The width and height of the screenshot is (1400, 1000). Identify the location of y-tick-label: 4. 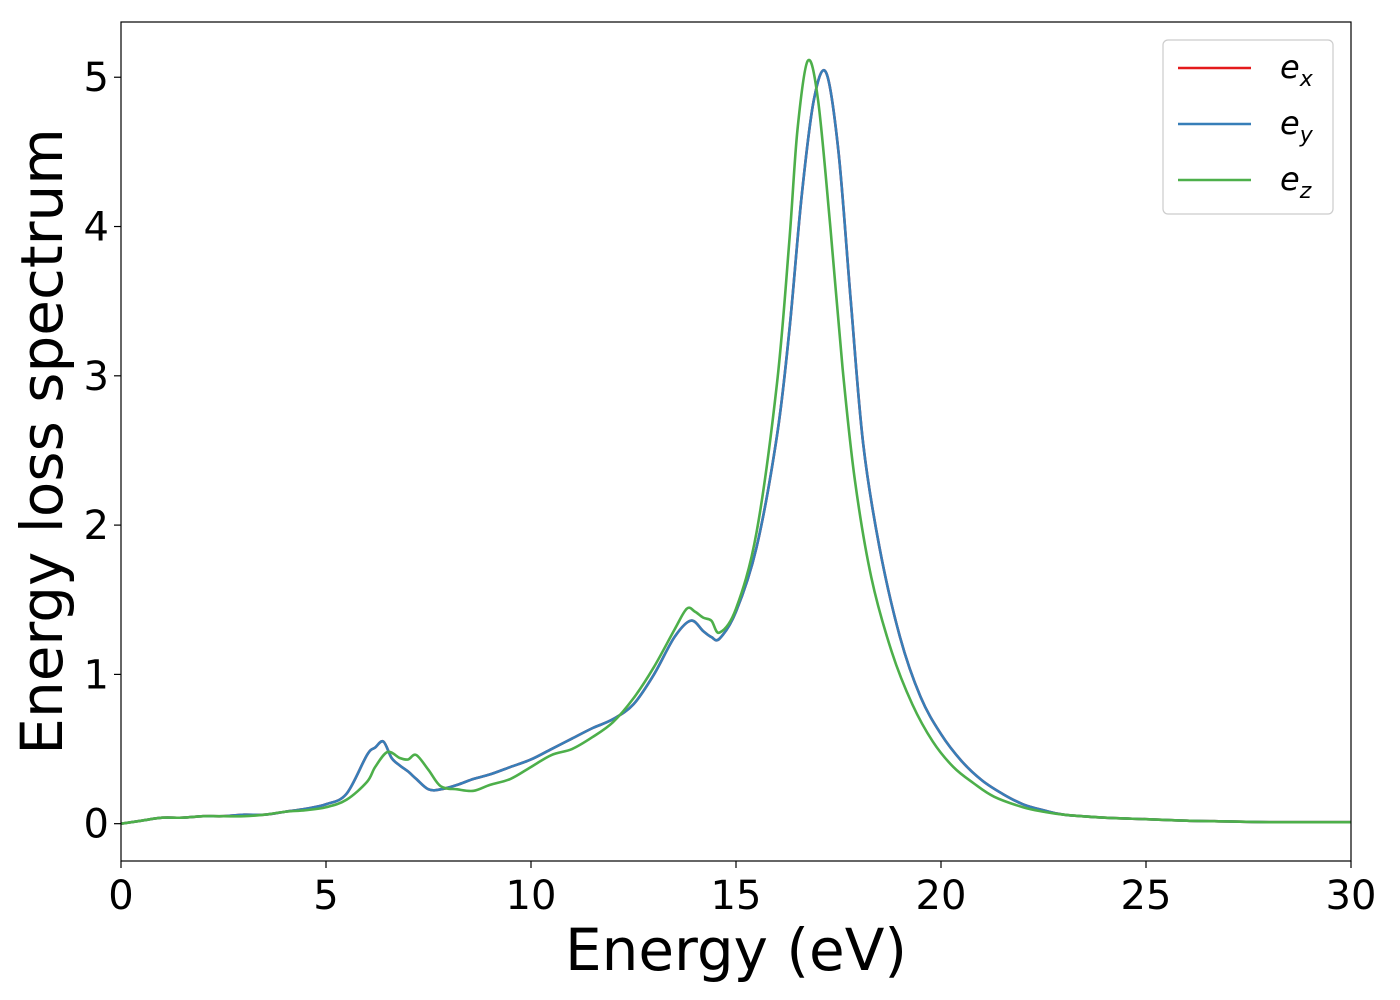
(96, 228).